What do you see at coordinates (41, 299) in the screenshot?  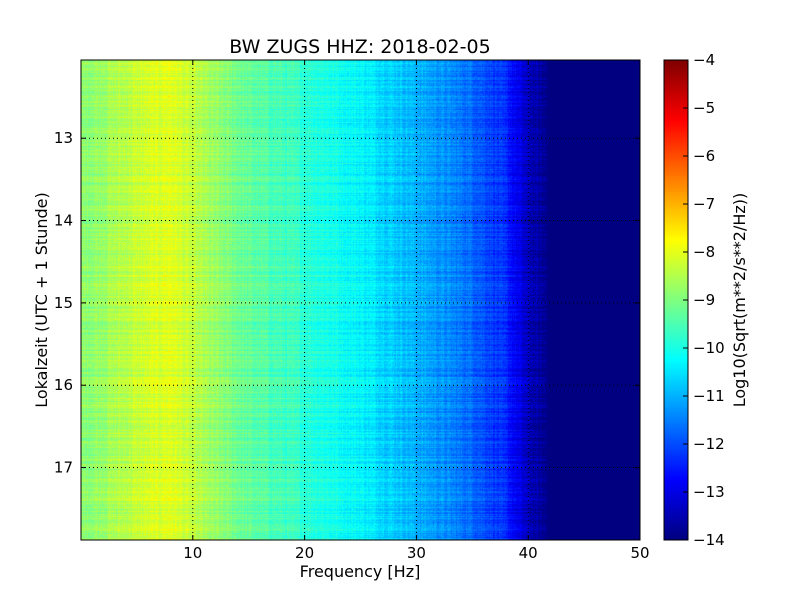 I see `y-axis-label: Lokalzeit (UTC + 1 Stunde)` at bounding box center [41, 299].